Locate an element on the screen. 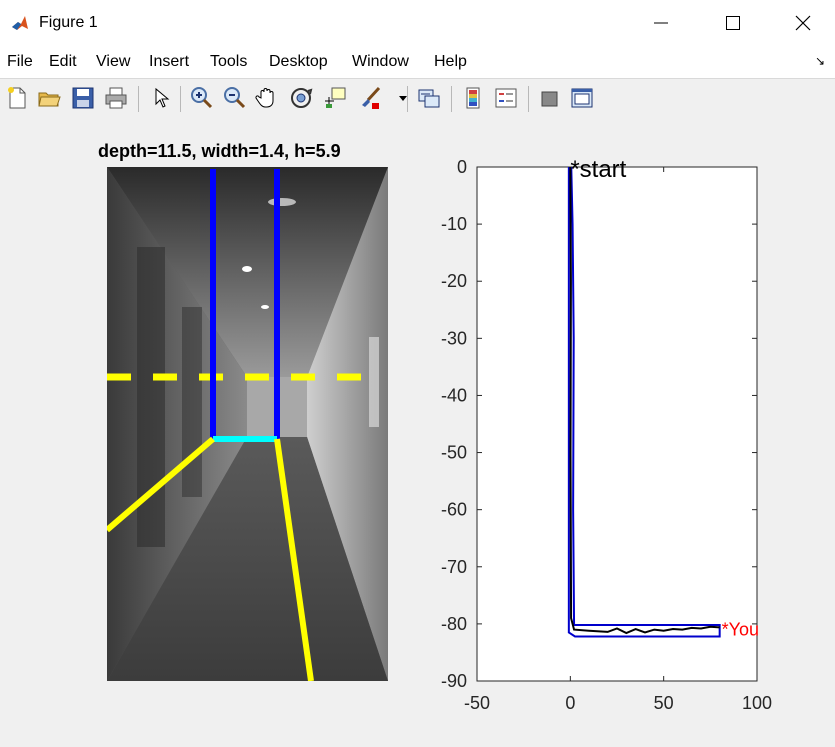 This screenshot has width=835, height=747. close-icon is located at coordinates (803, 23).